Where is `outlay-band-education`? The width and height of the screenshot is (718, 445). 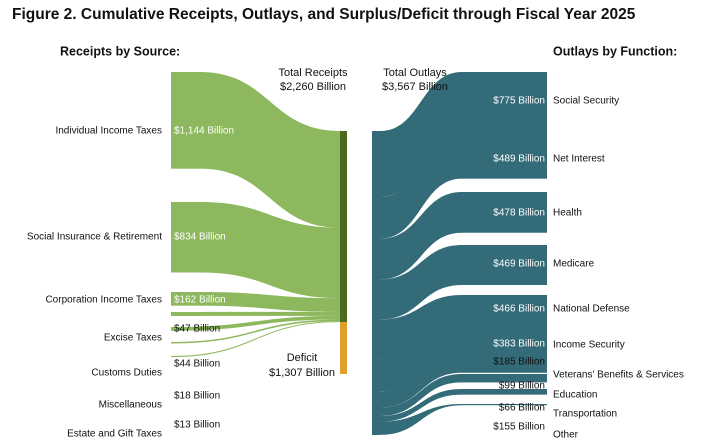 outlay-band-education is located at coordinates (504, 378).